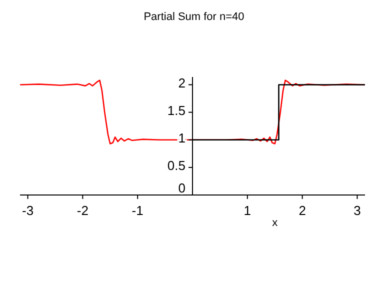  Describe the element at coordinates (176, 166) in the screenshot. I see `y-tick-label: 0.5` at that location.